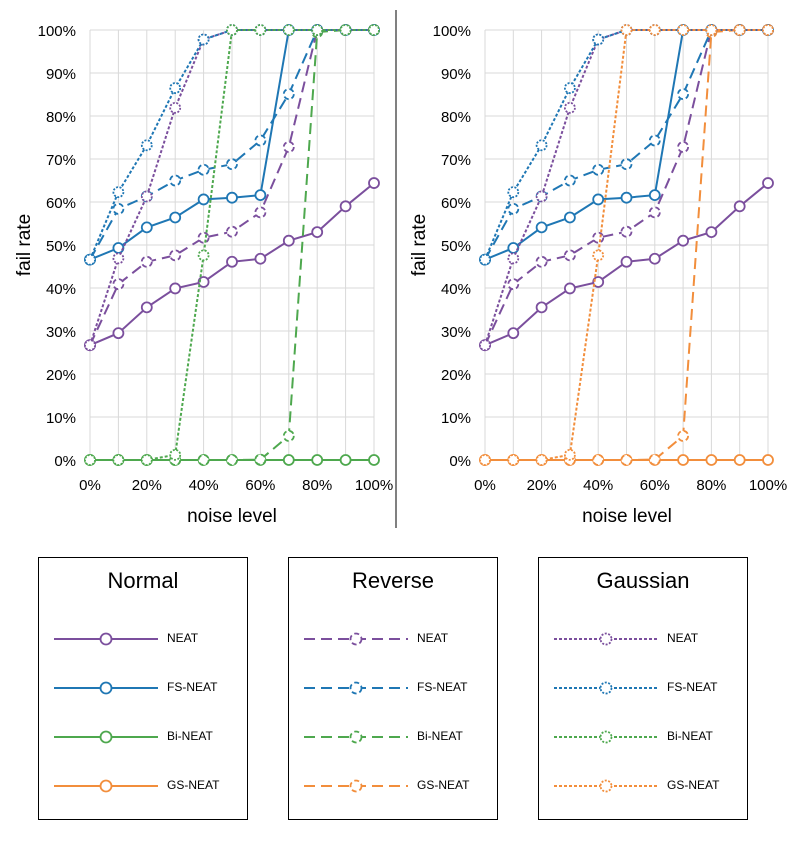 The width and height of the screenshot is (789, 842). I want to click on y-tick-label: 80%, so click(456, 117).